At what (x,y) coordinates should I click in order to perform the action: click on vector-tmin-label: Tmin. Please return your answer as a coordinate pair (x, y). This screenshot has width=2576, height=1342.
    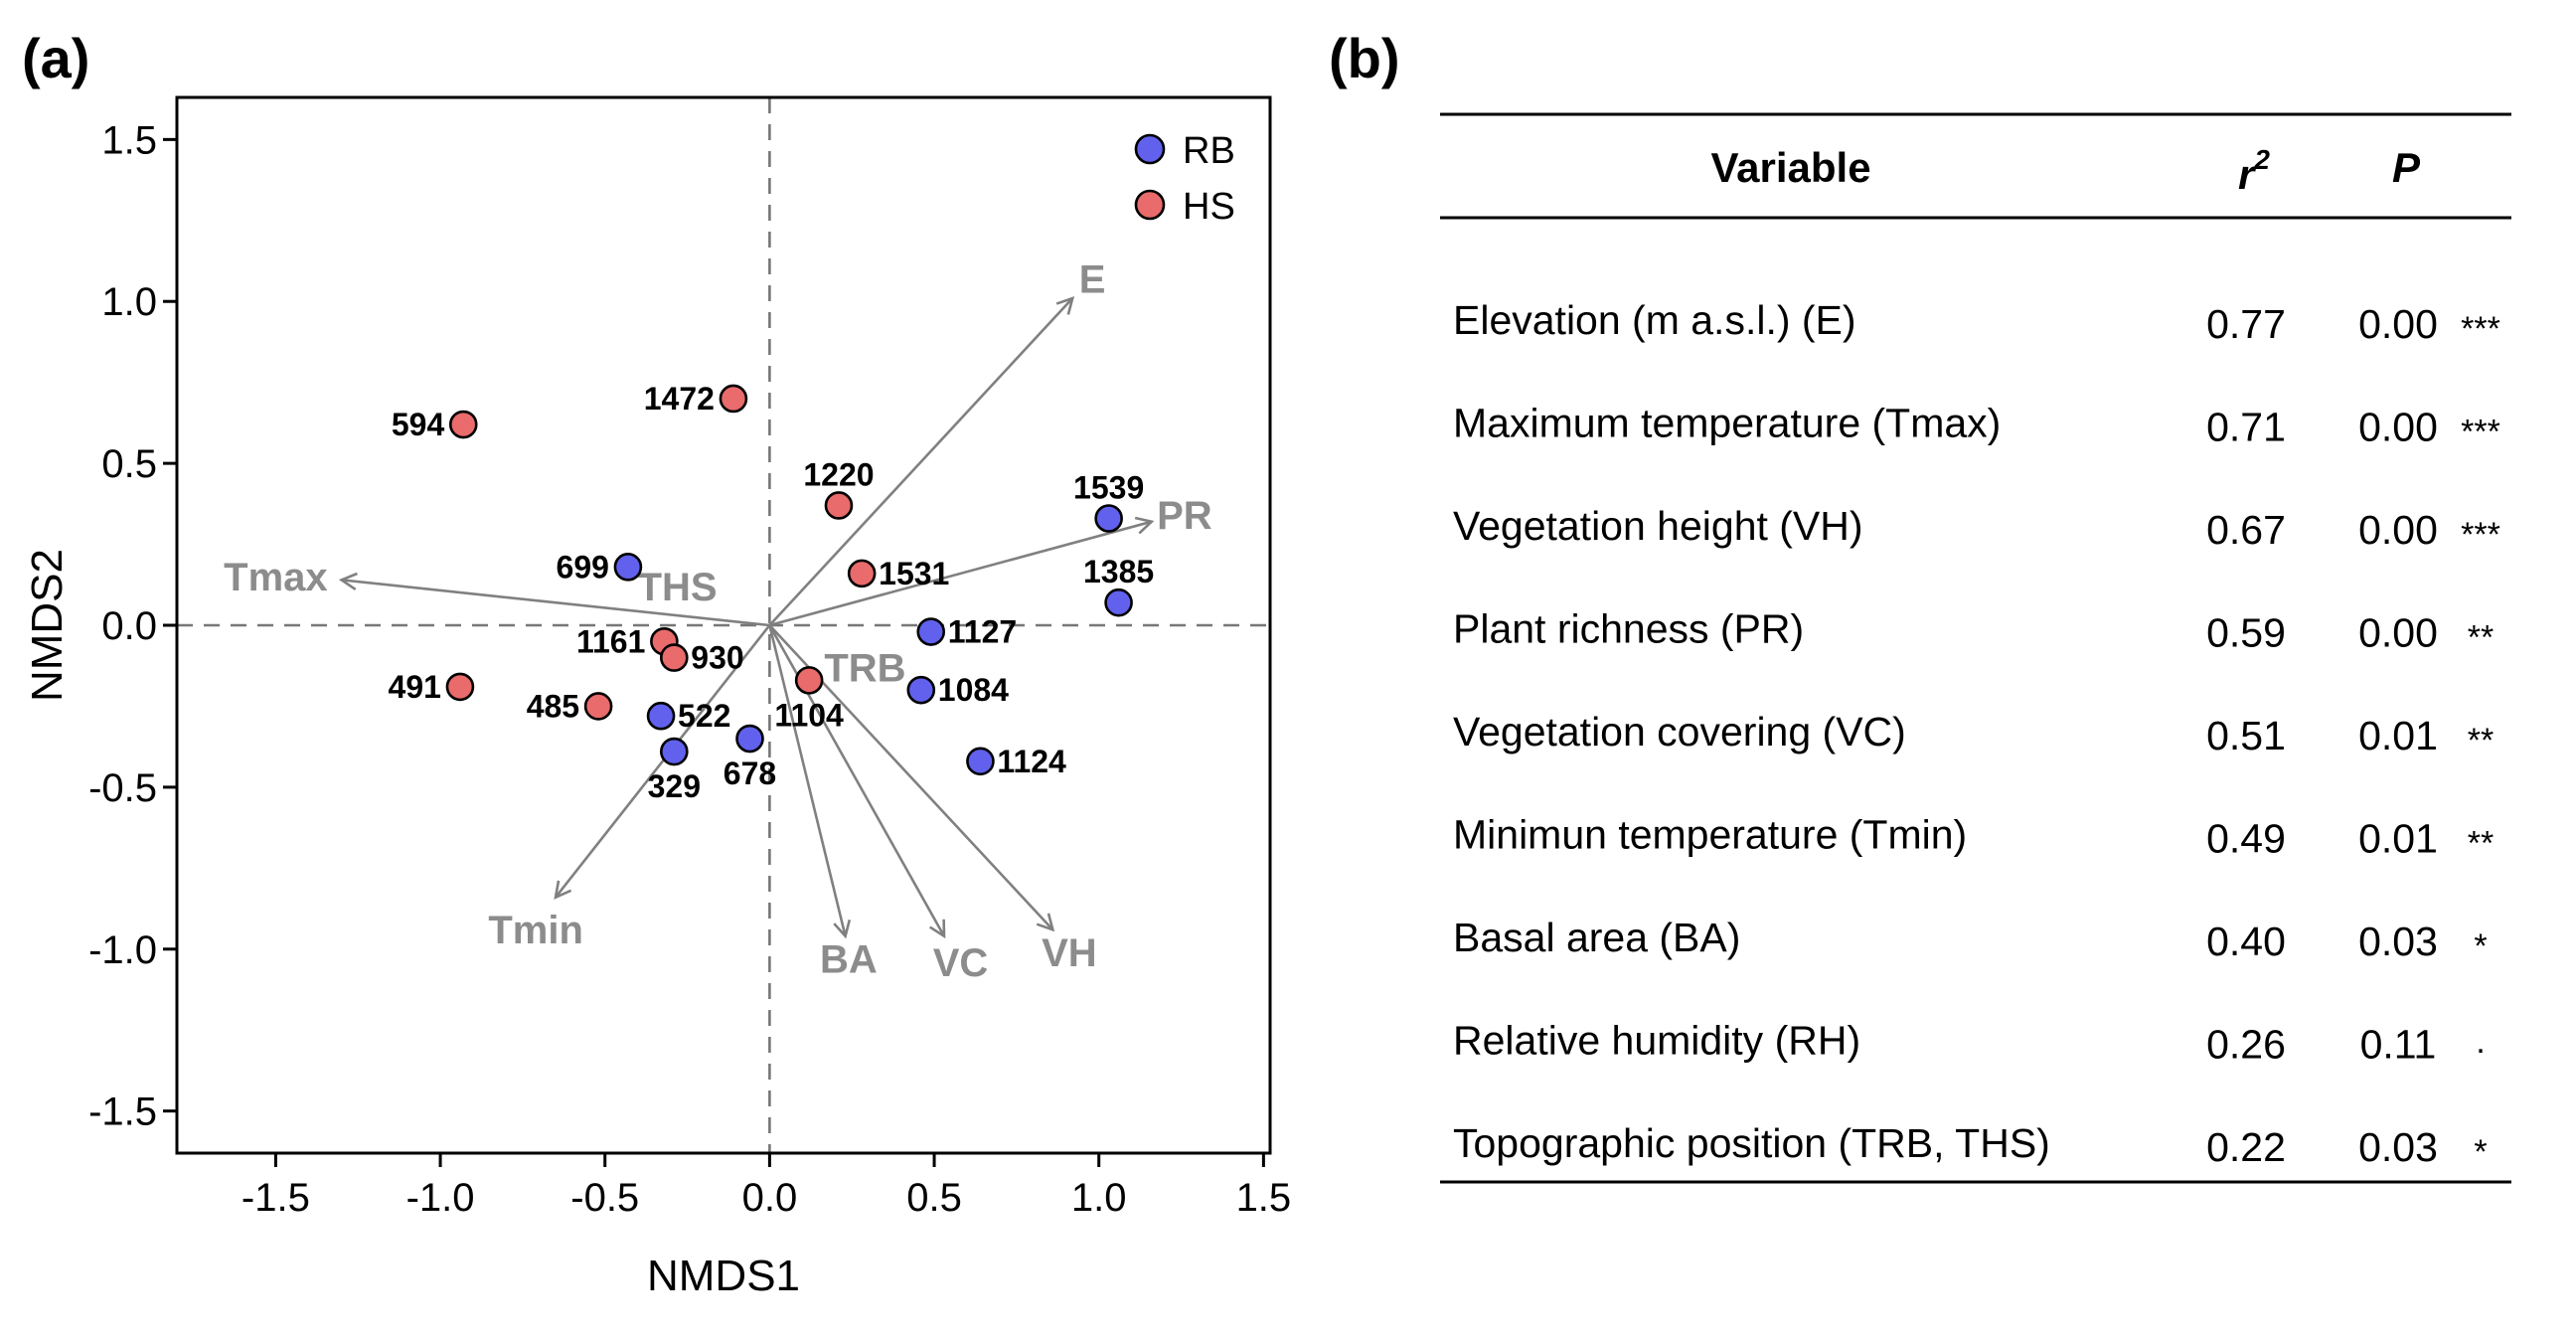
    Looking at the image, I should click on (535, 931).